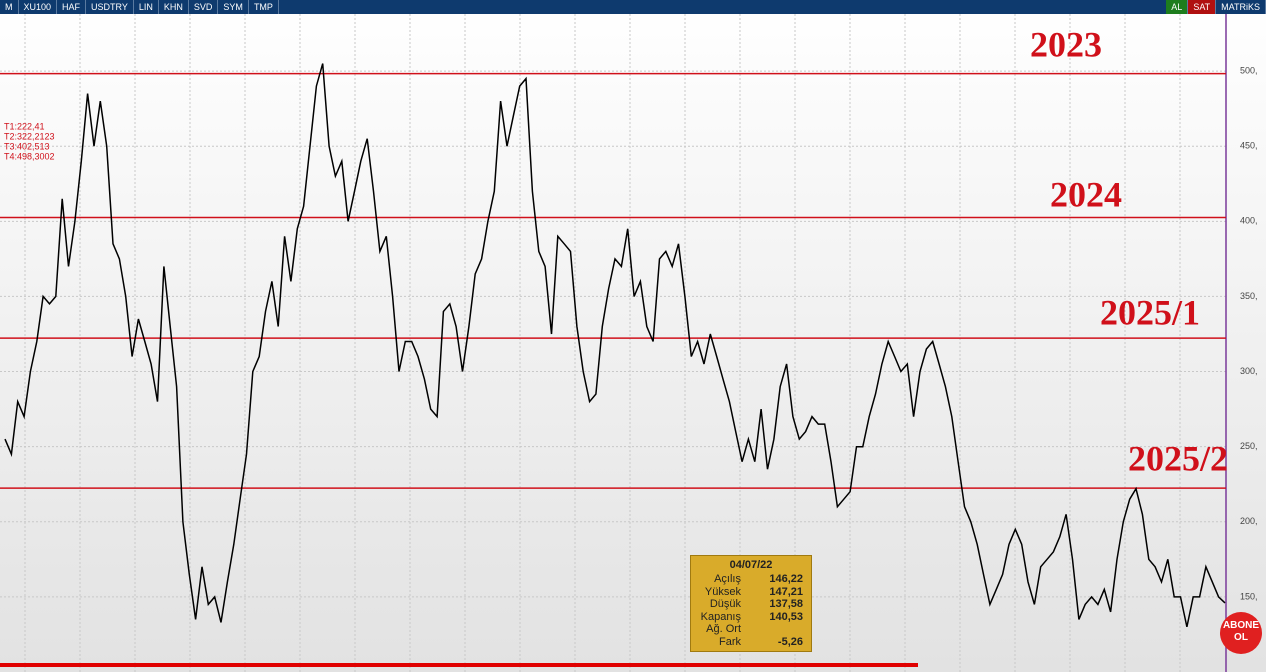 The height and width of the screenshot is (672, 1266). I want to click on info-label: Düşük, so click(725, 604).